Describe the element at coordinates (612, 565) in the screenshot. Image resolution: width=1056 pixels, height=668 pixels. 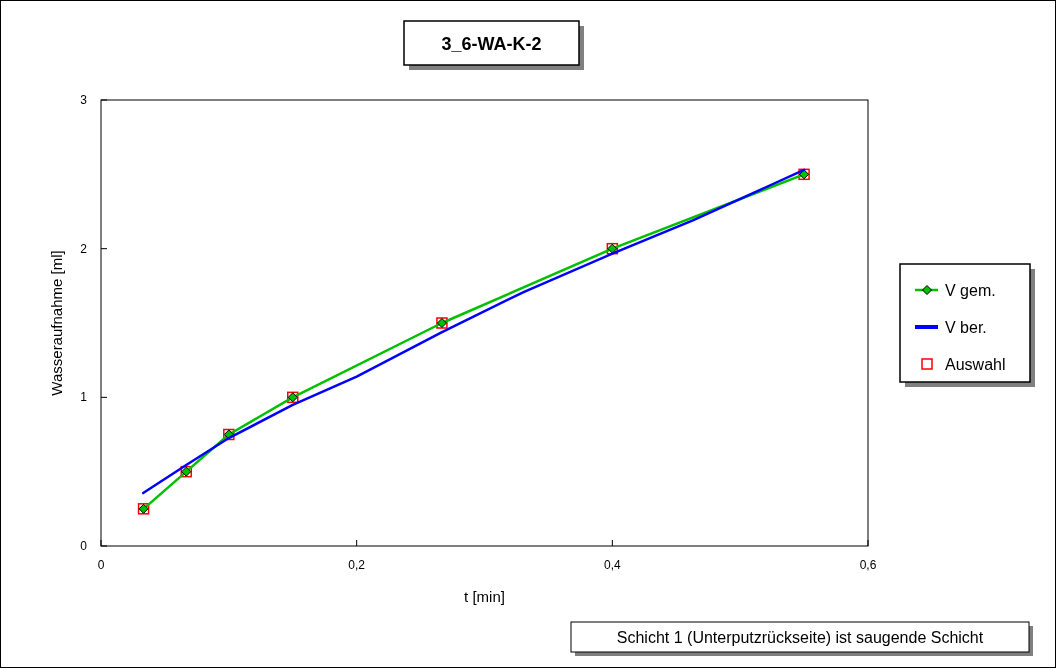
I see `x-tick-label: 0,4` at that location.